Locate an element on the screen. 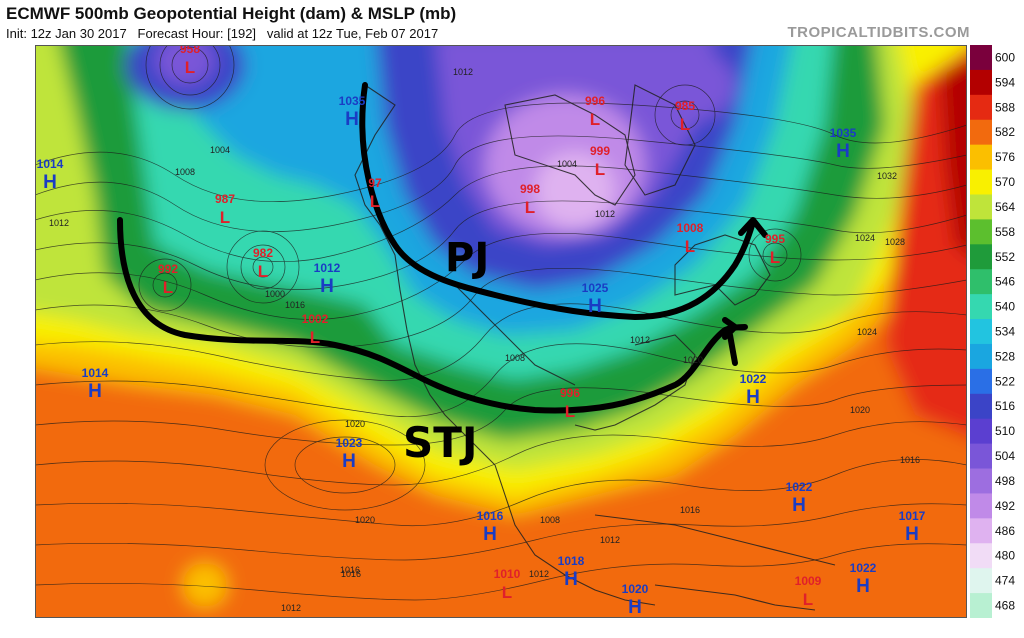 The width and height of the screenshot is (1024, 638). legend-level-label: 486 is located at coordinates (1005, 531).